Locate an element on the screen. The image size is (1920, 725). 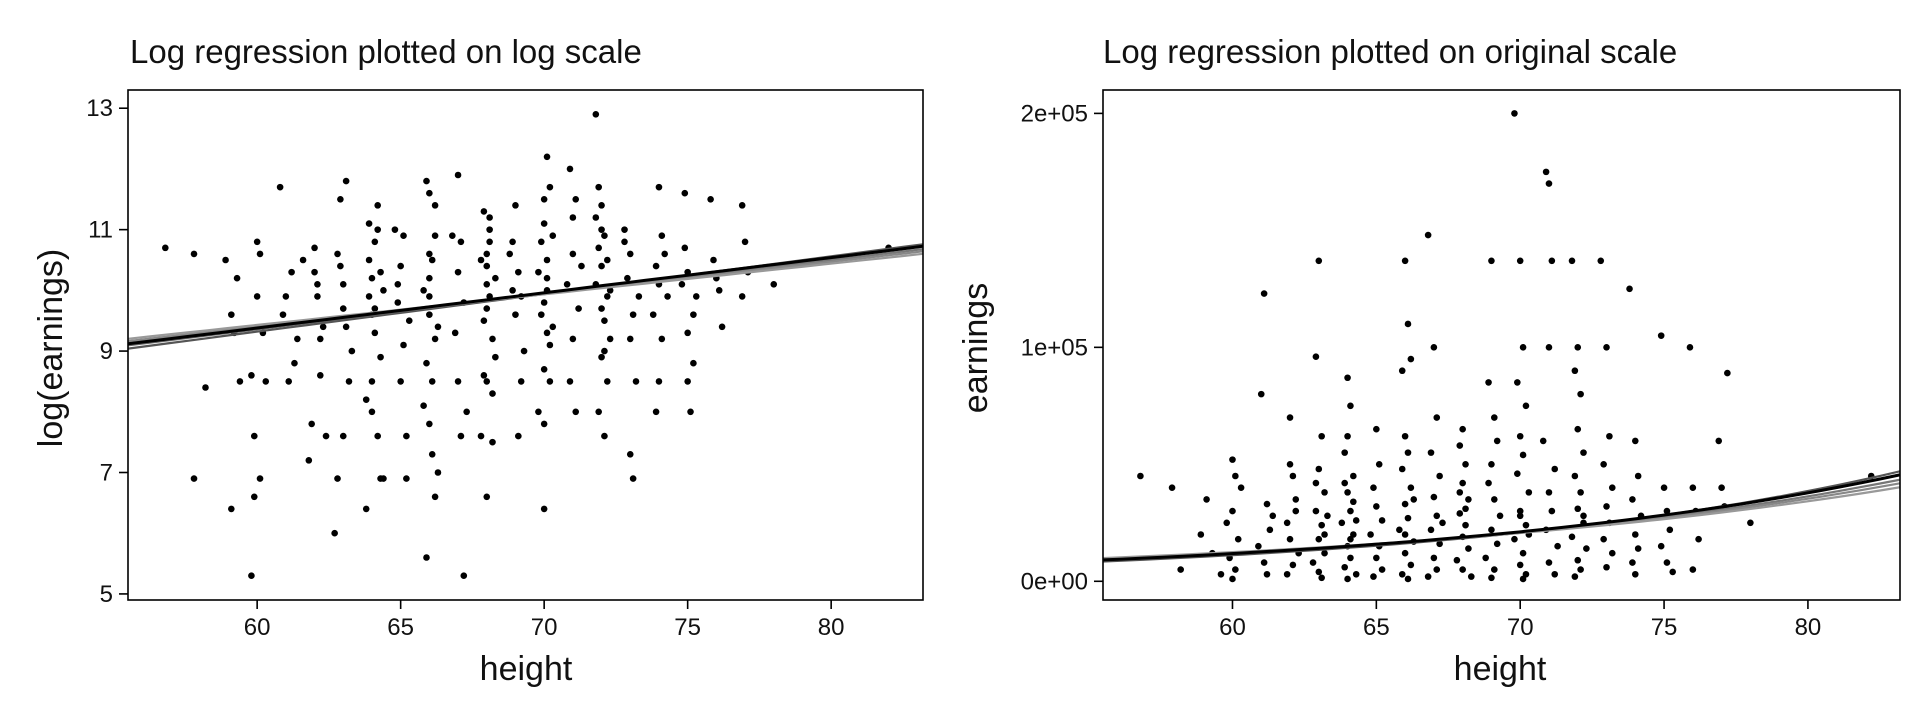
y-tick-label: 11 is located at coordinates (100, 230).